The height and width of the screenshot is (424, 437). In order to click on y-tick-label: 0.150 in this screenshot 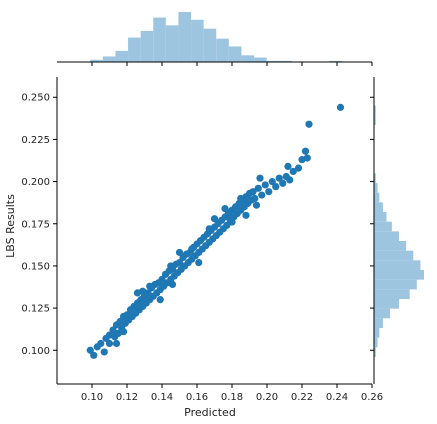, I will do `click(35, 266)`.